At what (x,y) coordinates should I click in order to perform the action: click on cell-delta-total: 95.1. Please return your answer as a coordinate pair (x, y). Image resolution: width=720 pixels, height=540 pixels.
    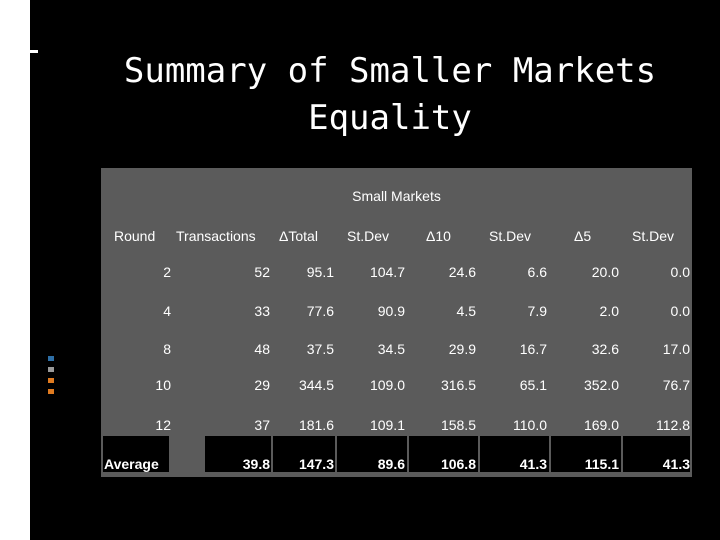
    Looking at the image, I should click on (320, 272).